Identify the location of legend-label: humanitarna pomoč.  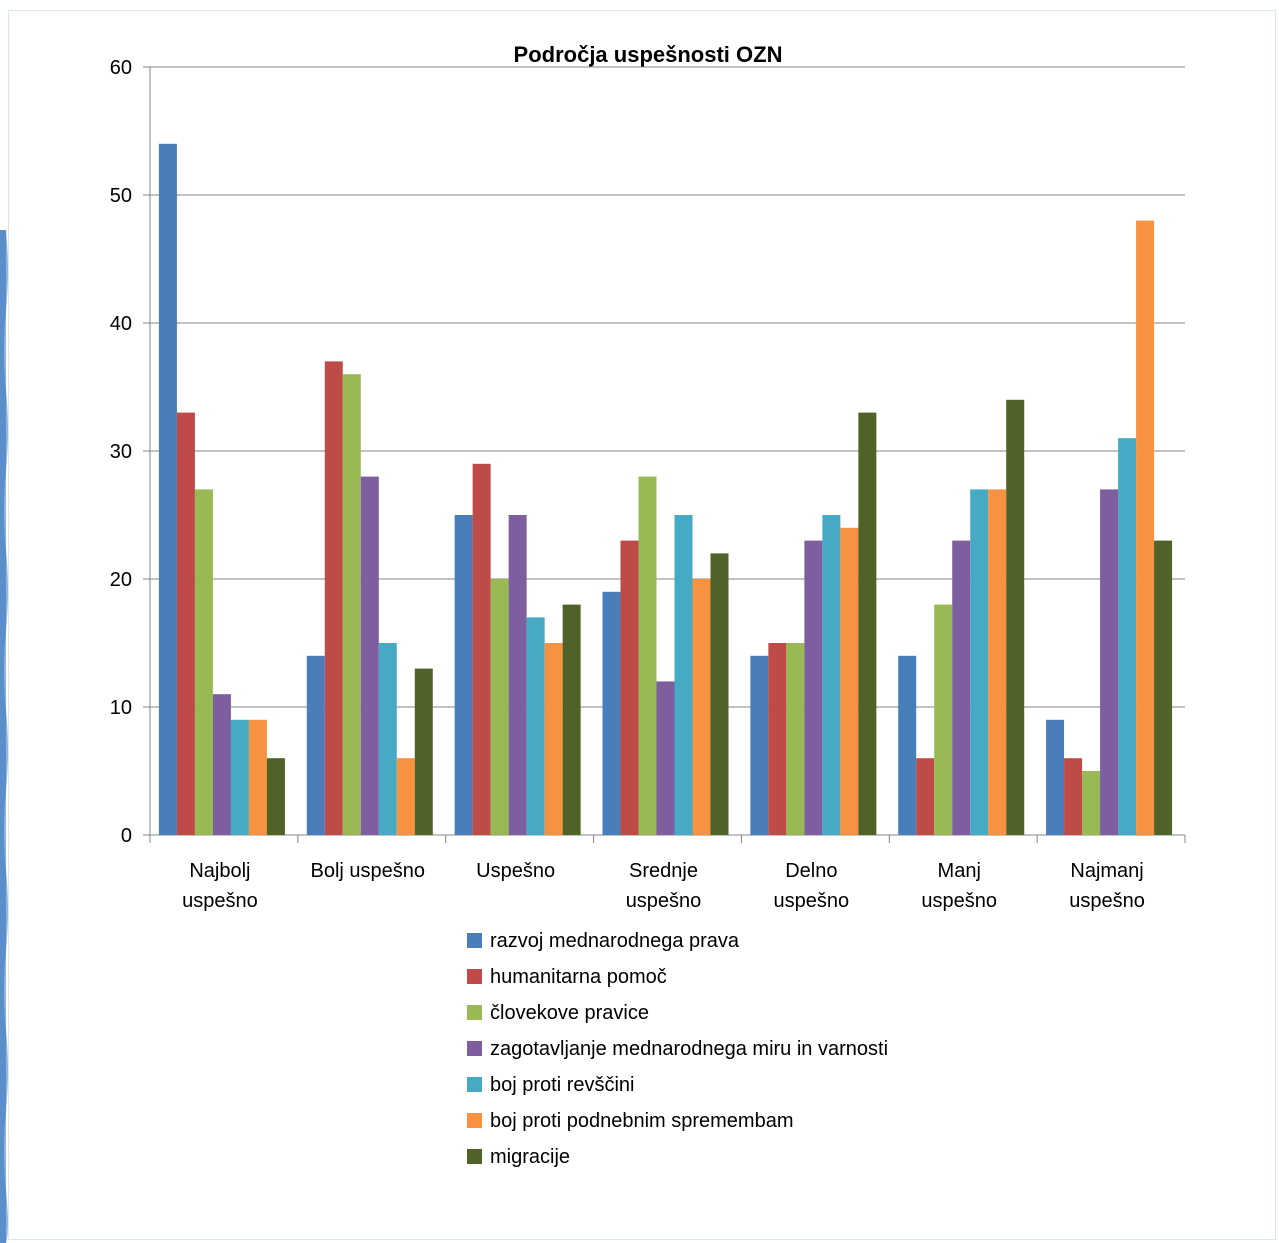
(578, 977).